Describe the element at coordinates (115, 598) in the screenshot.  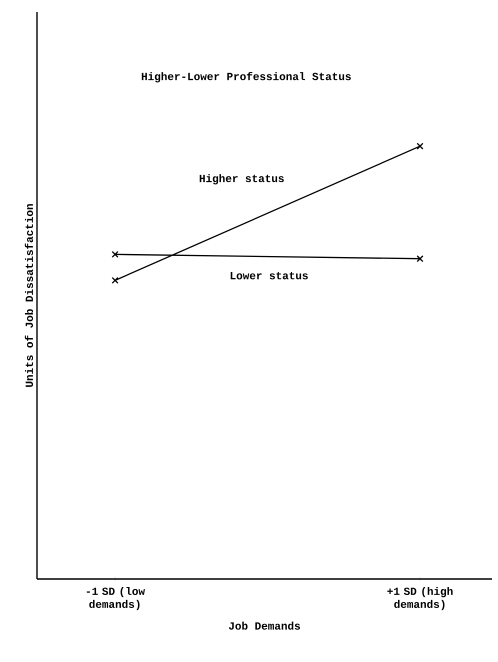
I see `x-tick-label: -1 SD (low demands)` at that location.